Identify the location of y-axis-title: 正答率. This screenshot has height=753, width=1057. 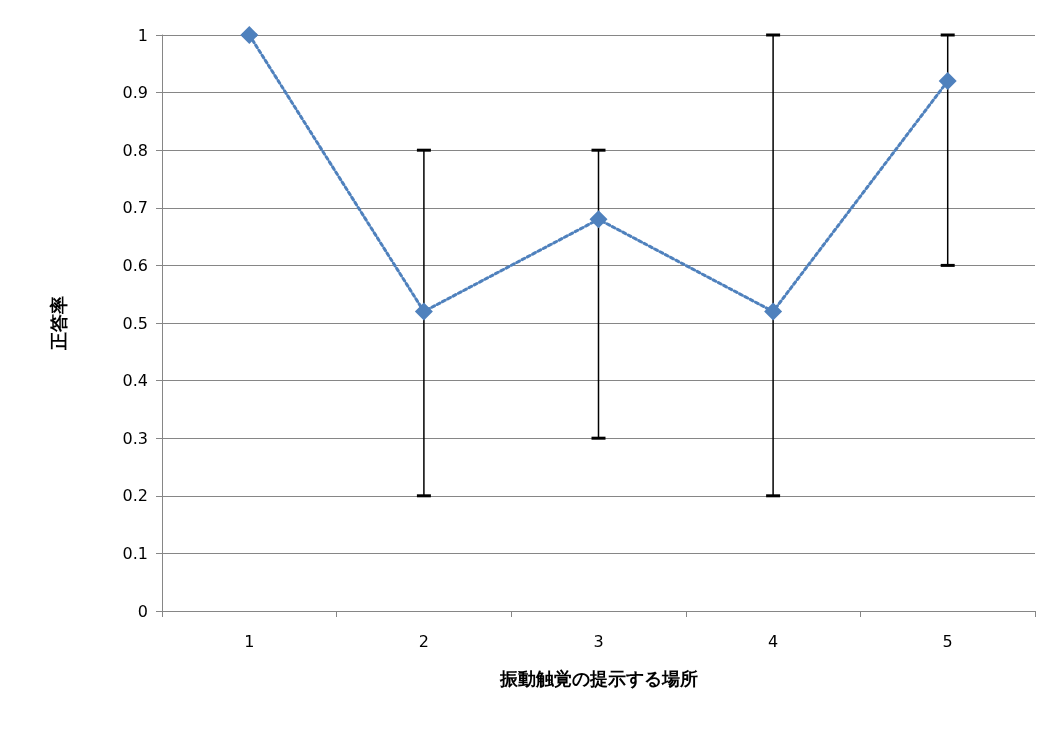
(58, 323).